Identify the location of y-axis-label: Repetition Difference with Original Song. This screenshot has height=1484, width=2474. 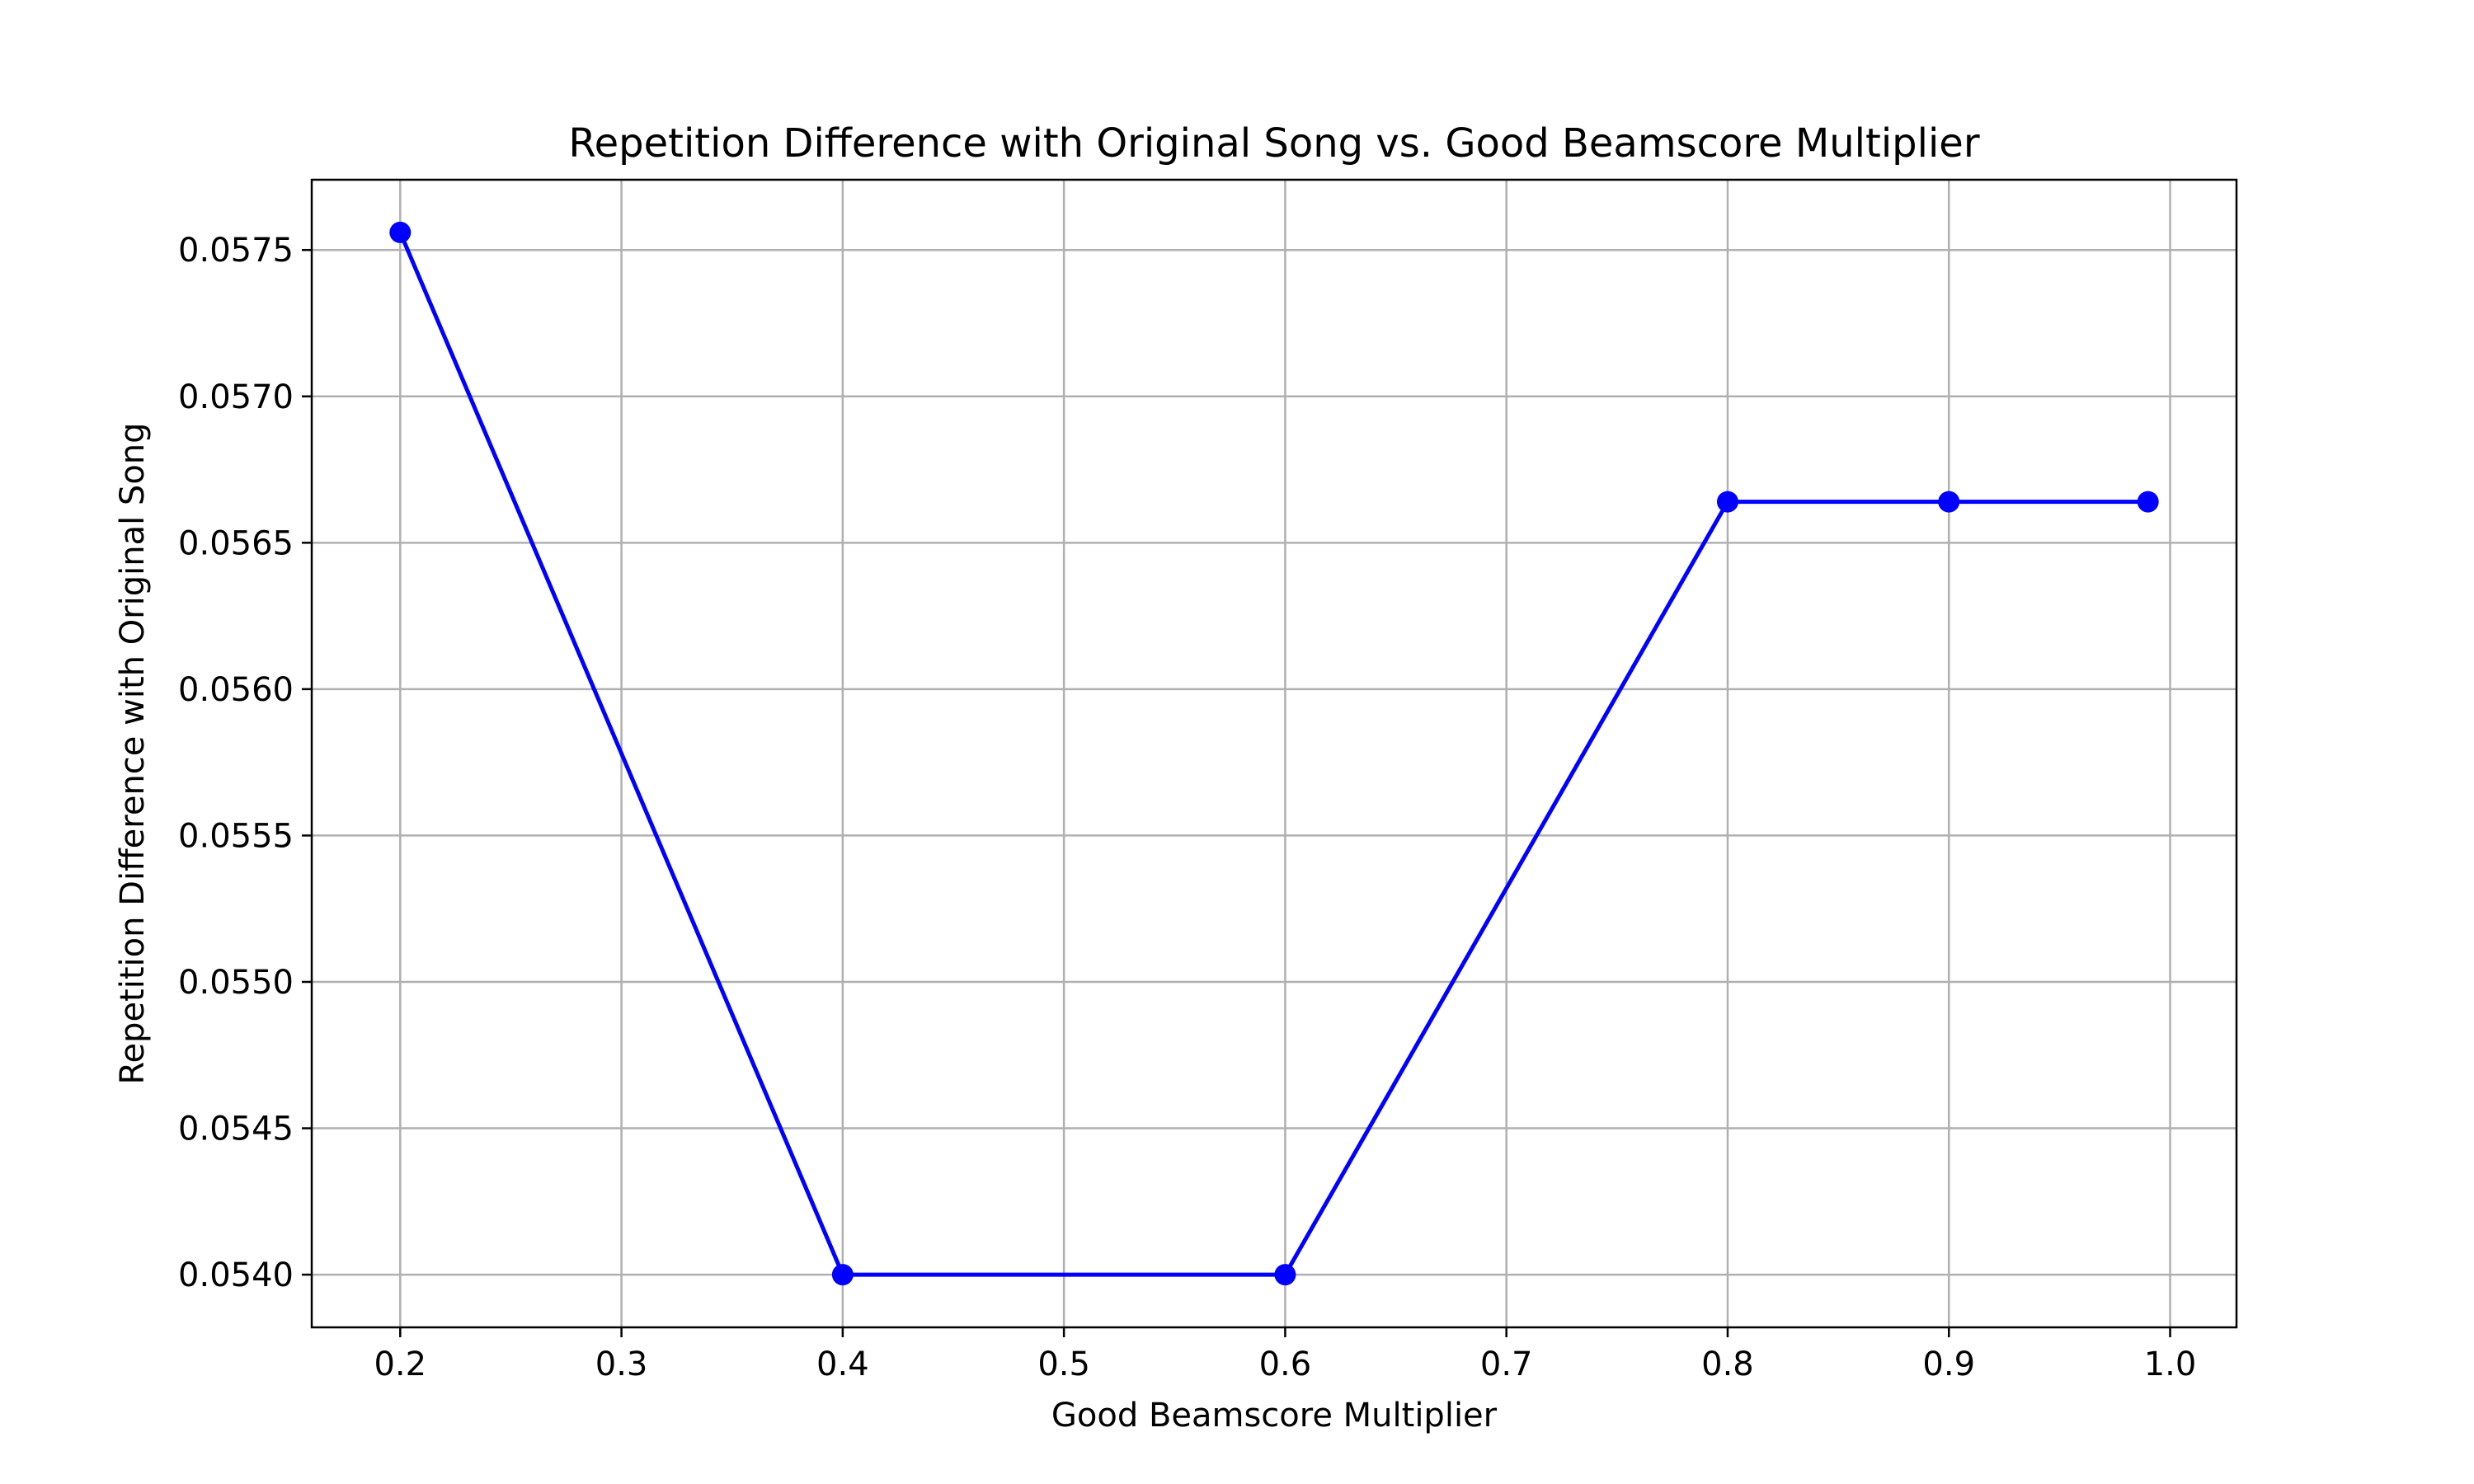
(133, 753).